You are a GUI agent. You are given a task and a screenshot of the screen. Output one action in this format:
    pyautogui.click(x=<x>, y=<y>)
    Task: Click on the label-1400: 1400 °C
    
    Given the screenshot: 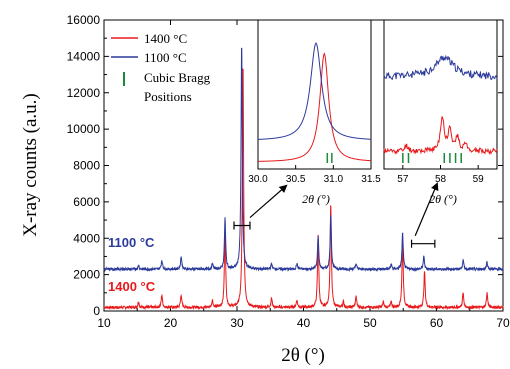 What is the action you would take?
    pyautogui.click(x=132, y=286)
    